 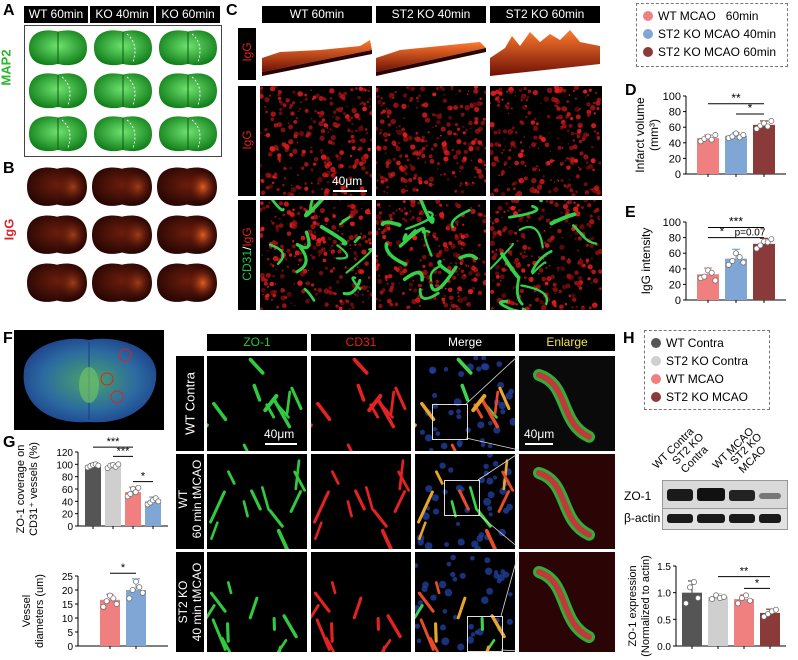 I want to click on igg-brain-sections, so click(x=122, y=234).